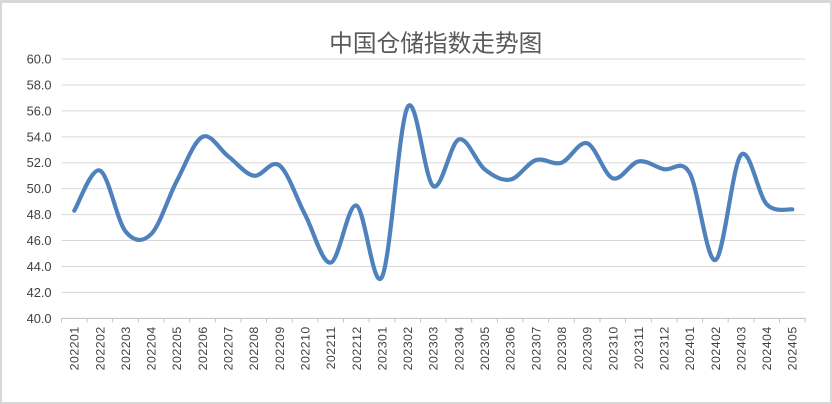  What do you see at coordinates (39, 162) in the screenshot?
I see `y-tick-label: 52.0` at bounding box center [39, 162].